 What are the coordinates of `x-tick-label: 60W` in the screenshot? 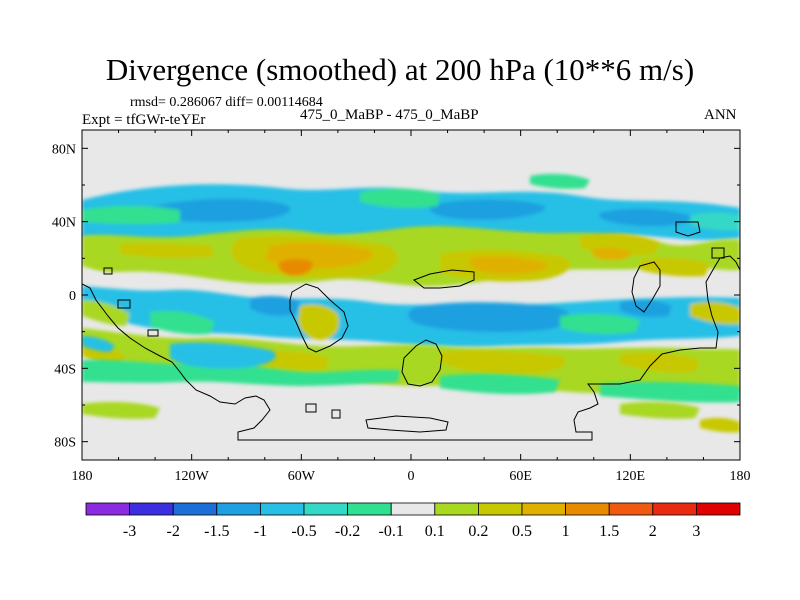 It's located at (302, 476).